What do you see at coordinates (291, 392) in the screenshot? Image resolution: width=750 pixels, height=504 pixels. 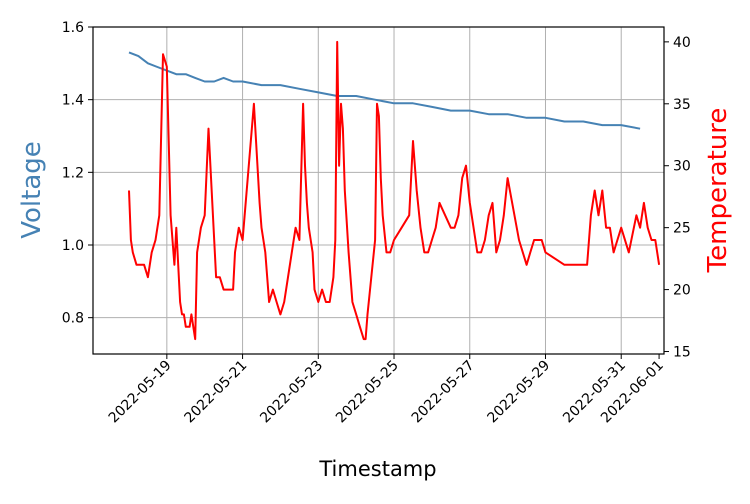 I see `x-tick-label: 2022-05-23` at bounding box center [291, 392].